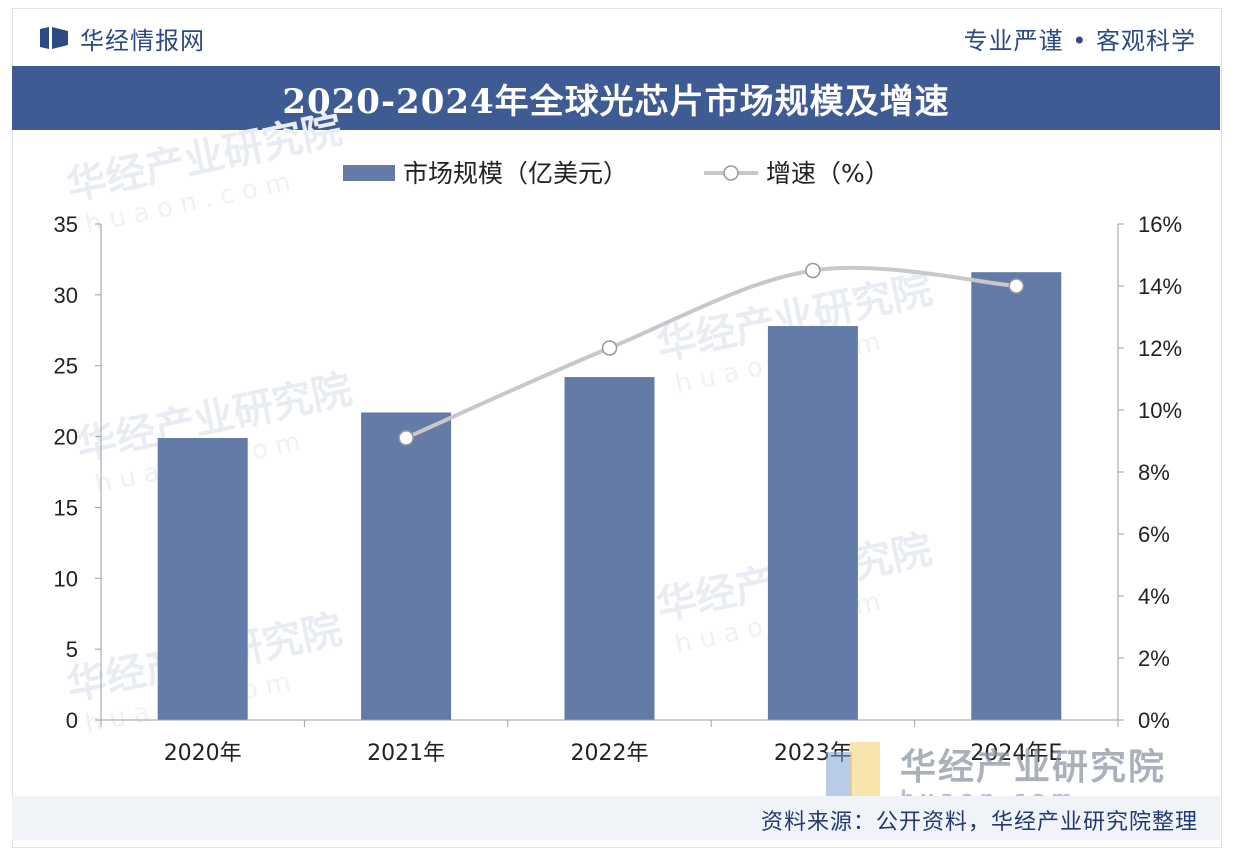  What do you see at coordinates (66, 437) in the screenshot?
I see `y-left-tick-label: 20` at bounding box center [66, 437].